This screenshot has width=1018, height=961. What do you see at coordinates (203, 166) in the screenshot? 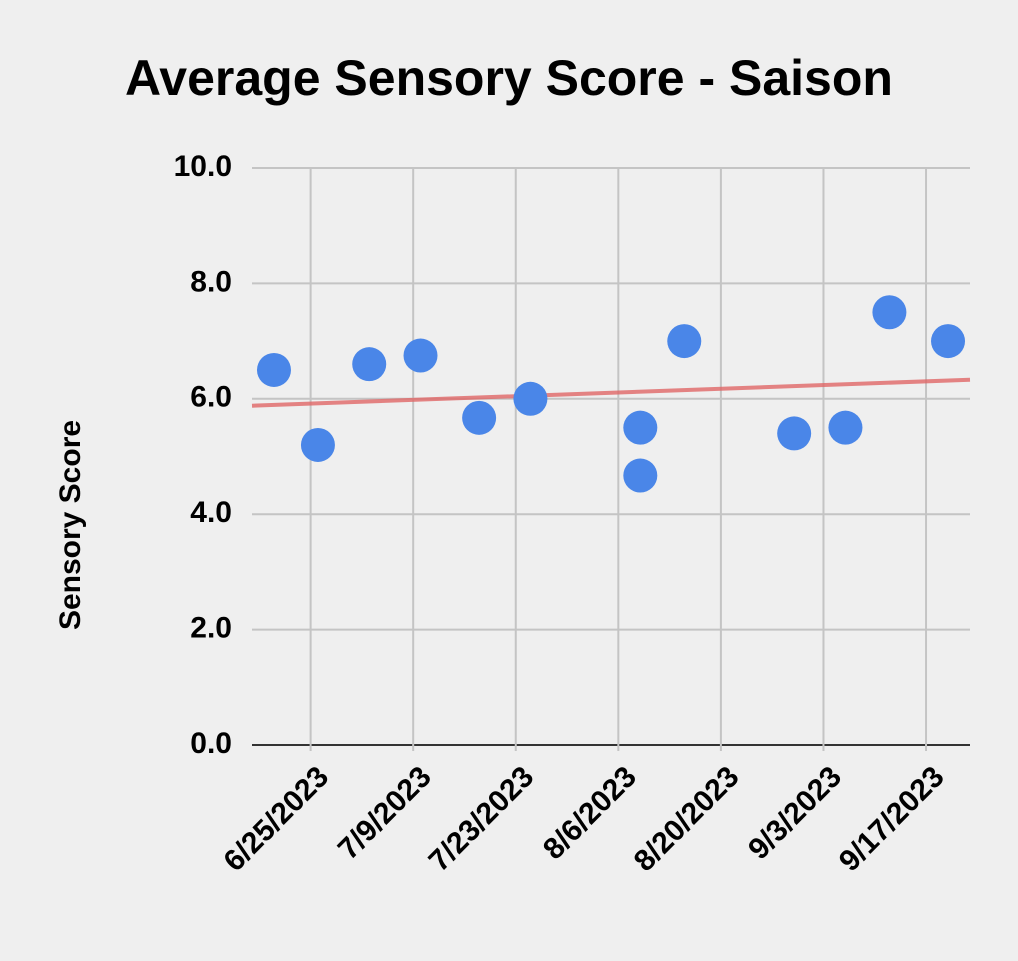
I see `y-tick-label: 10.0` at bounding box center [203, 166].